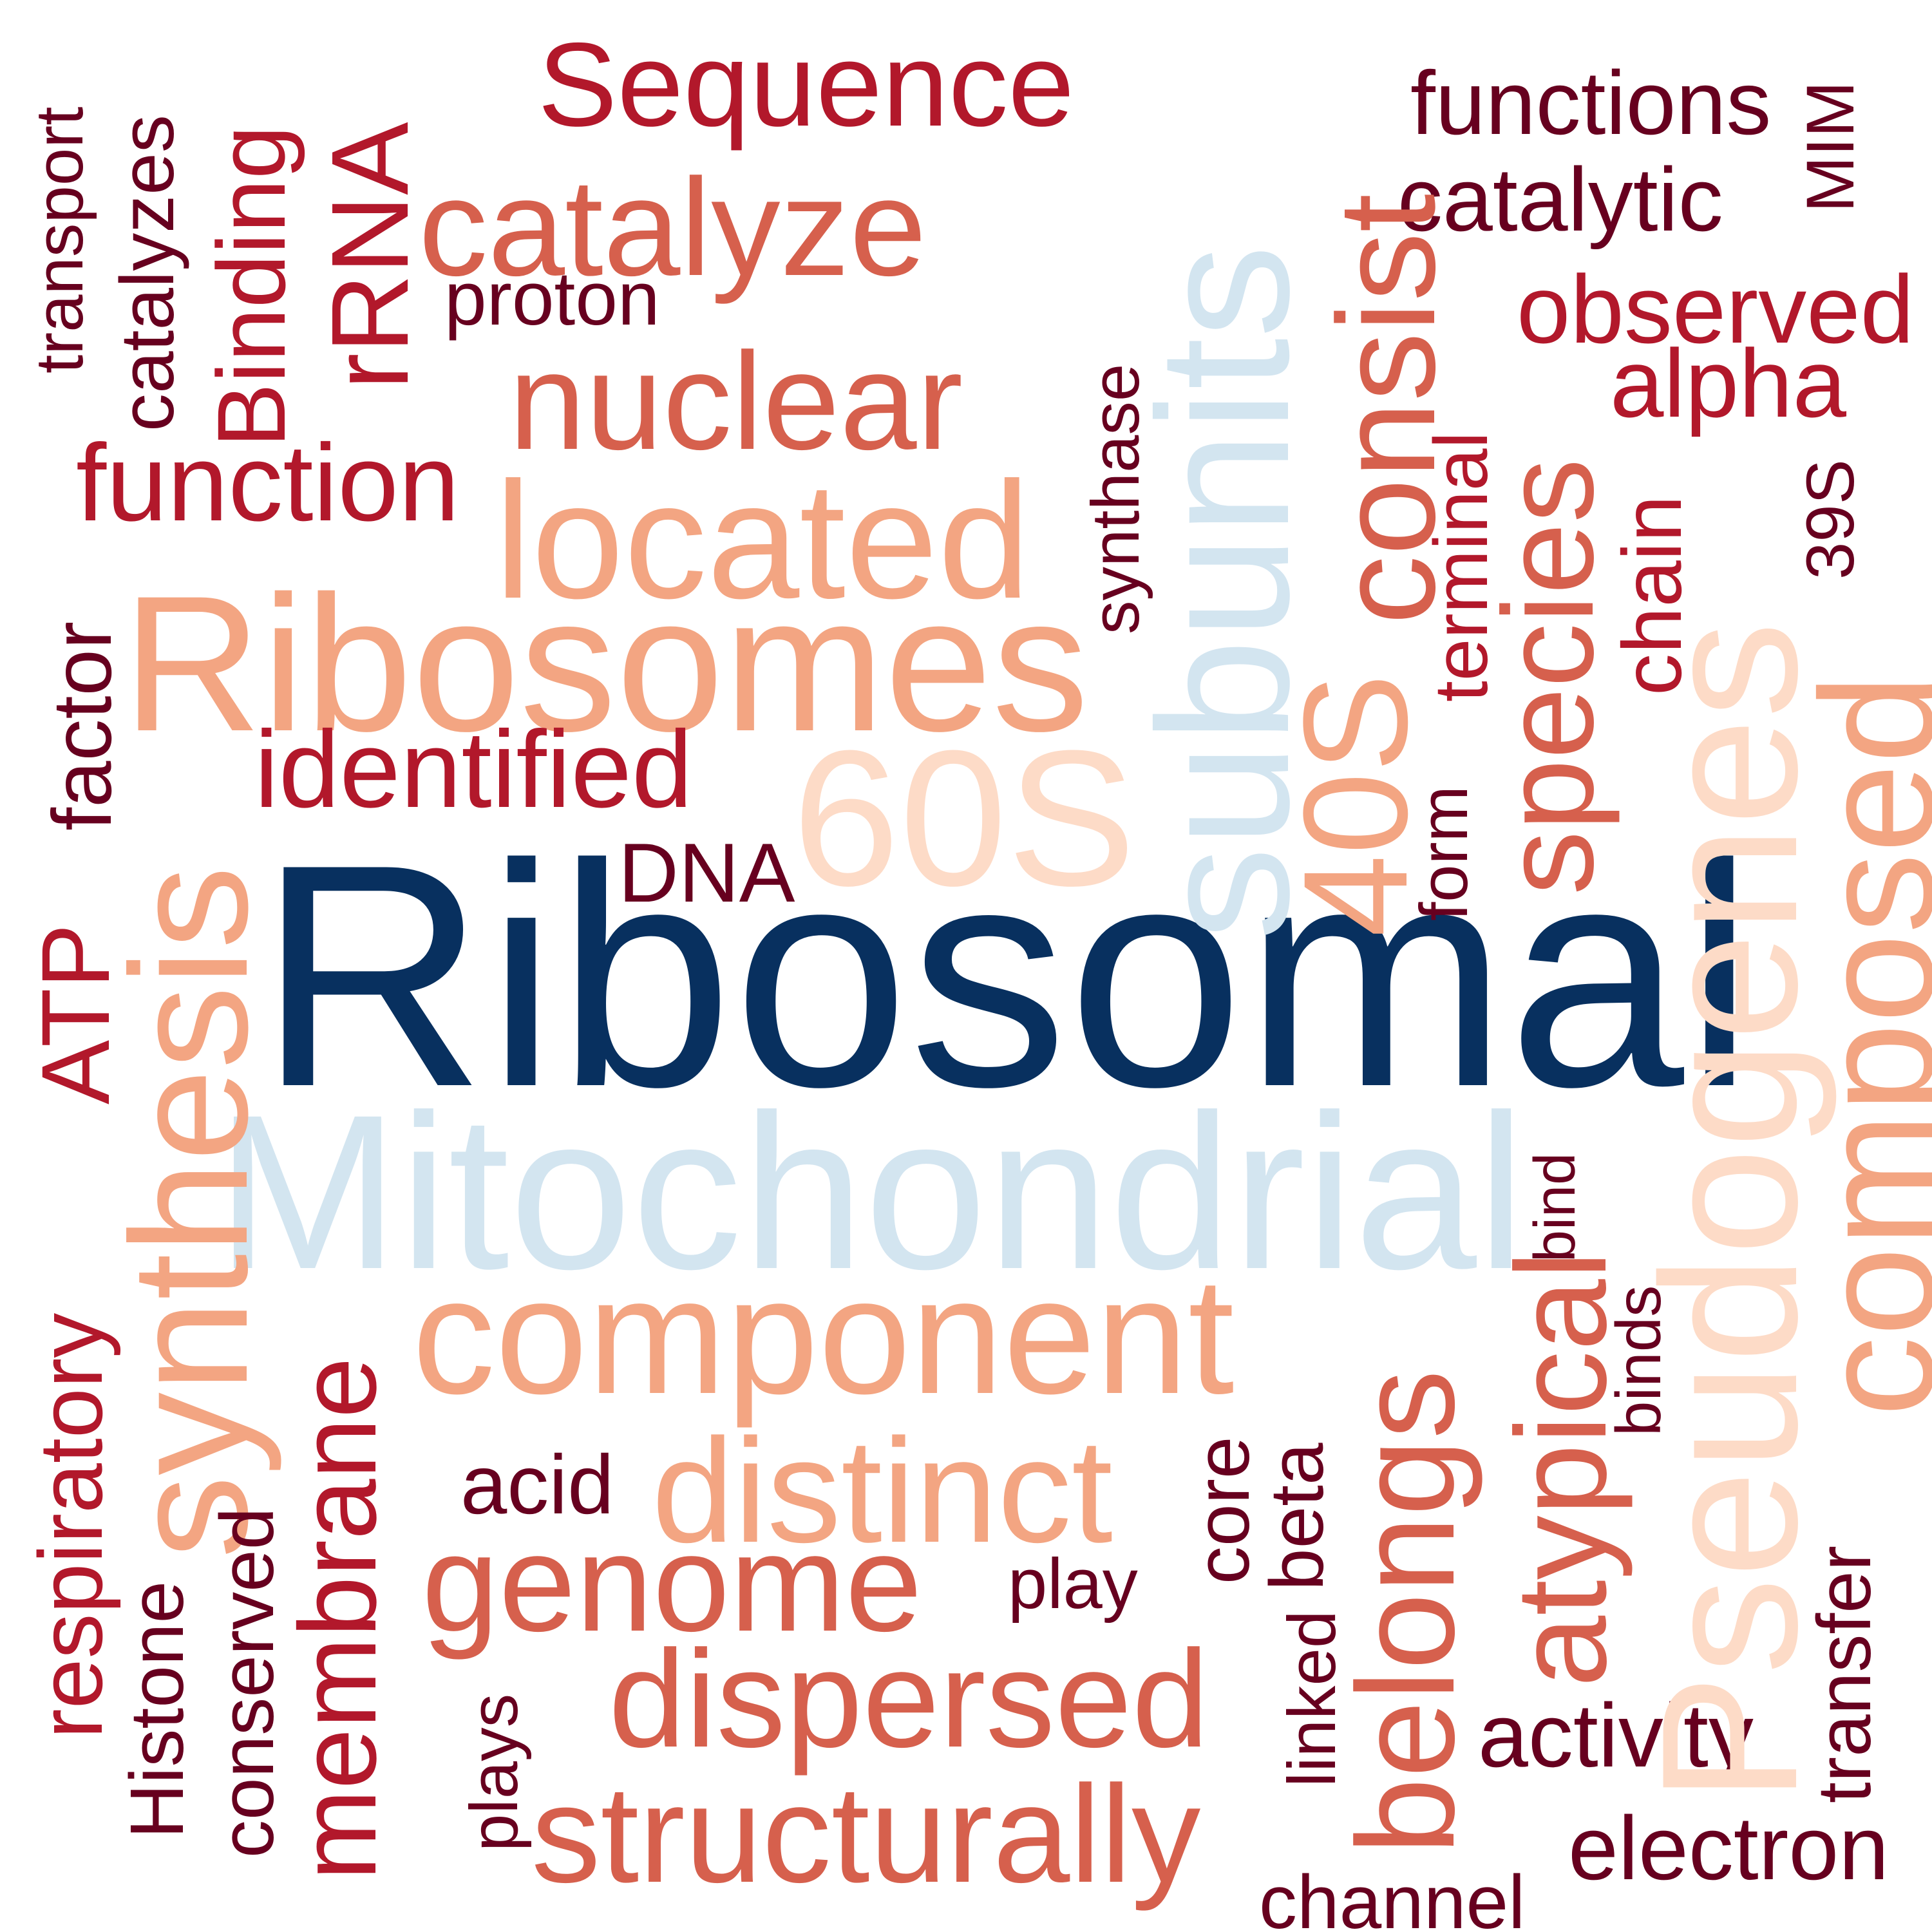 The image size is (1932, 1932). Describe the element at coordinates (1312, 1698) in the screenshot. I see `word-linked: linked` at that location.